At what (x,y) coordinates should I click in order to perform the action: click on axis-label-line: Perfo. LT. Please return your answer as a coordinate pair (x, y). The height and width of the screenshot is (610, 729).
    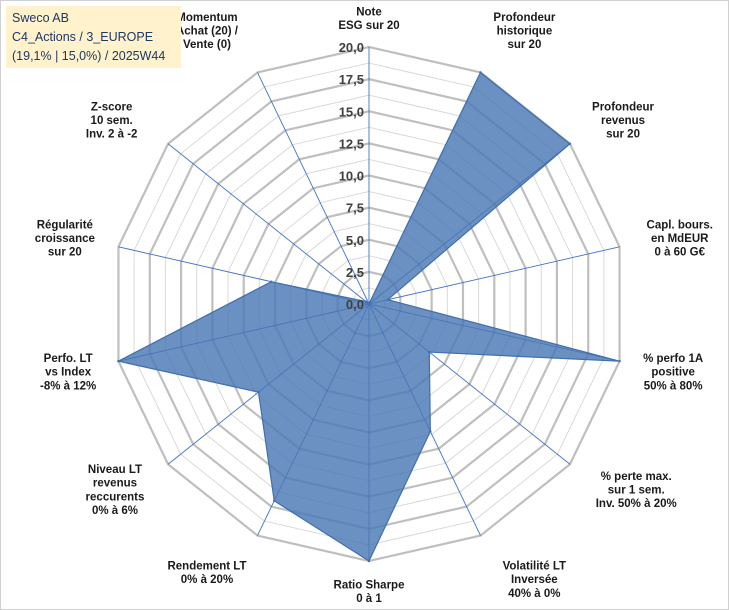
    Looking at the image, I should click on (68, 359).